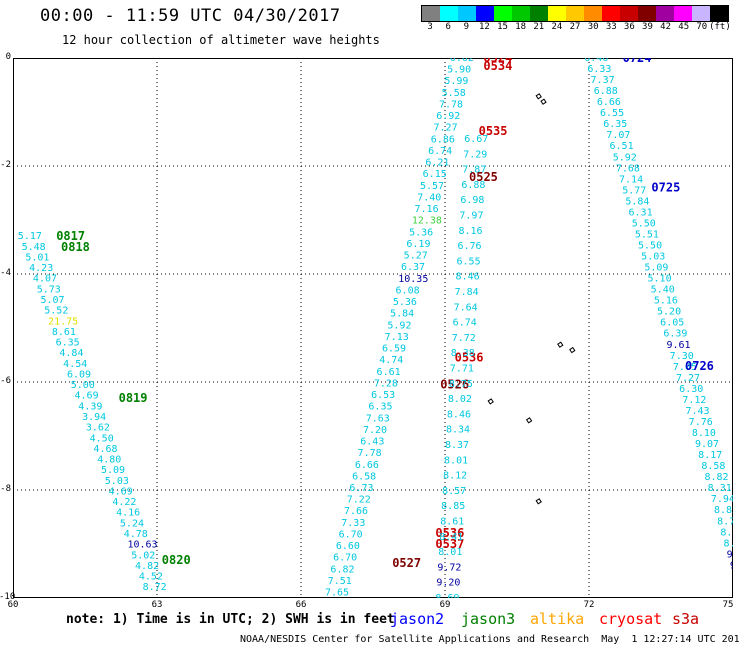 The height and width of the screenshot is (650, 740). I want to click on x-tick-label: 66, so click(301, 605).